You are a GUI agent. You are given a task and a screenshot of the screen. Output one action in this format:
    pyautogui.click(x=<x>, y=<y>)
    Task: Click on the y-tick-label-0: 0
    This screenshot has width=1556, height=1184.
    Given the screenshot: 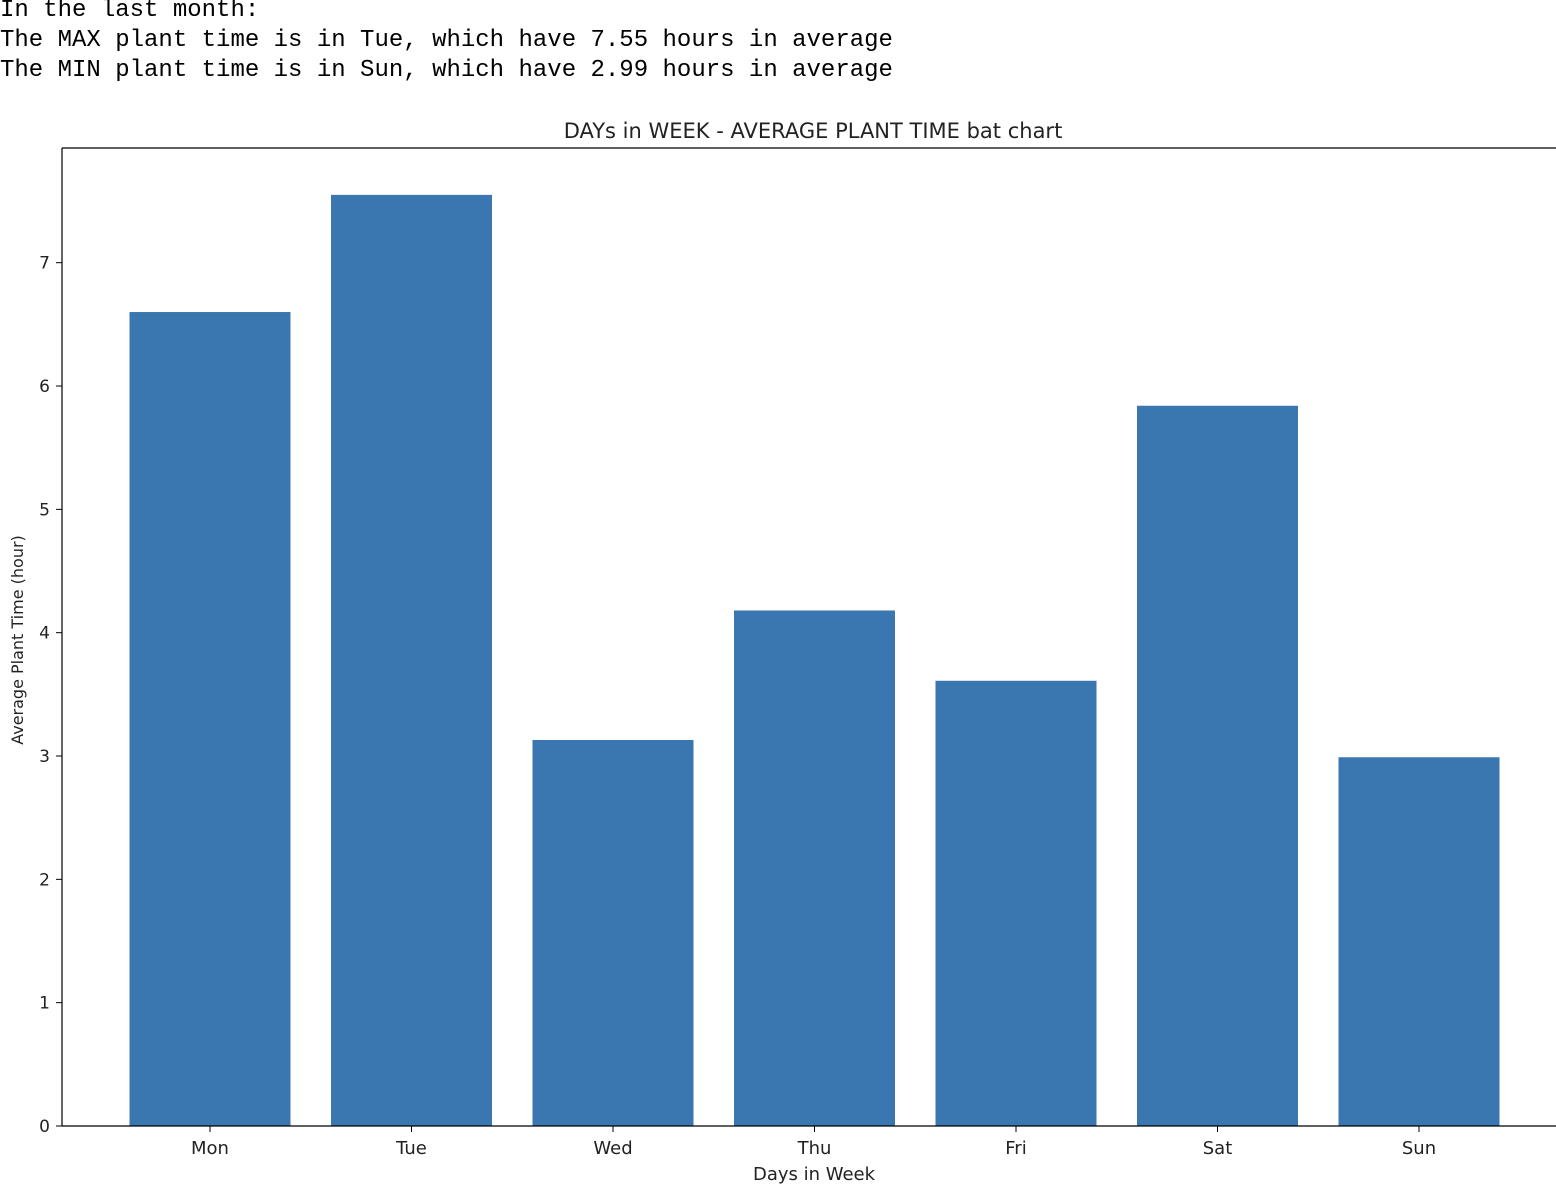 What is the action you would take?
    pyautogui.click(x=44, y=1127)
    